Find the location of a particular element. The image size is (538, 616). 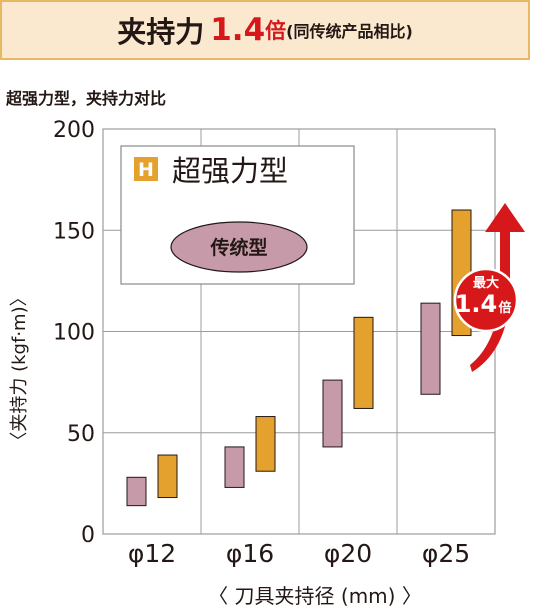

max-callout: 最大 1.4 倍 is located at coordinates (489, 287).